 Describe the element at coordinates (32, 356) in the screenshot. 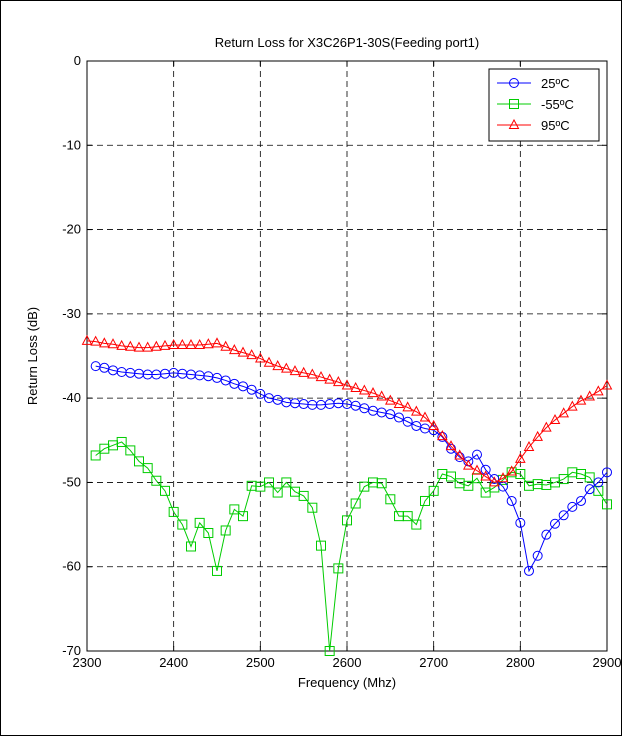

I see `y-axis-label: Return Loss (dB)` at that location.